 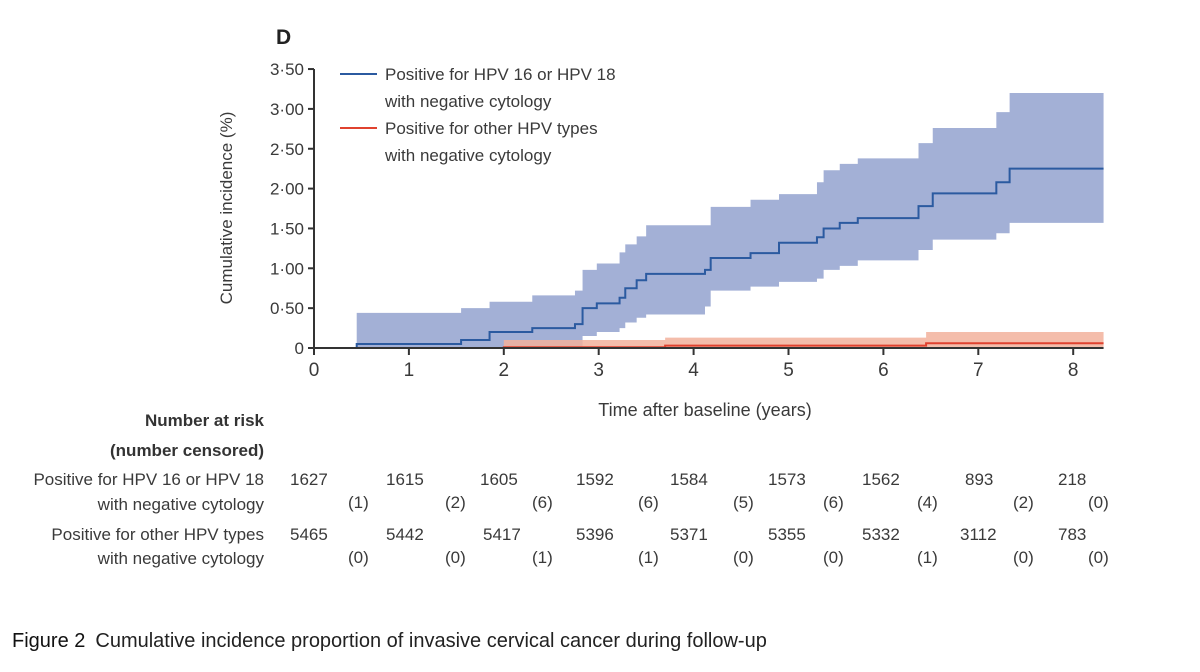 What do you see at coordinates (287, 69) in the screenshot?
I see `y-tick-label: 3·50` at bounding box center [287, 69].